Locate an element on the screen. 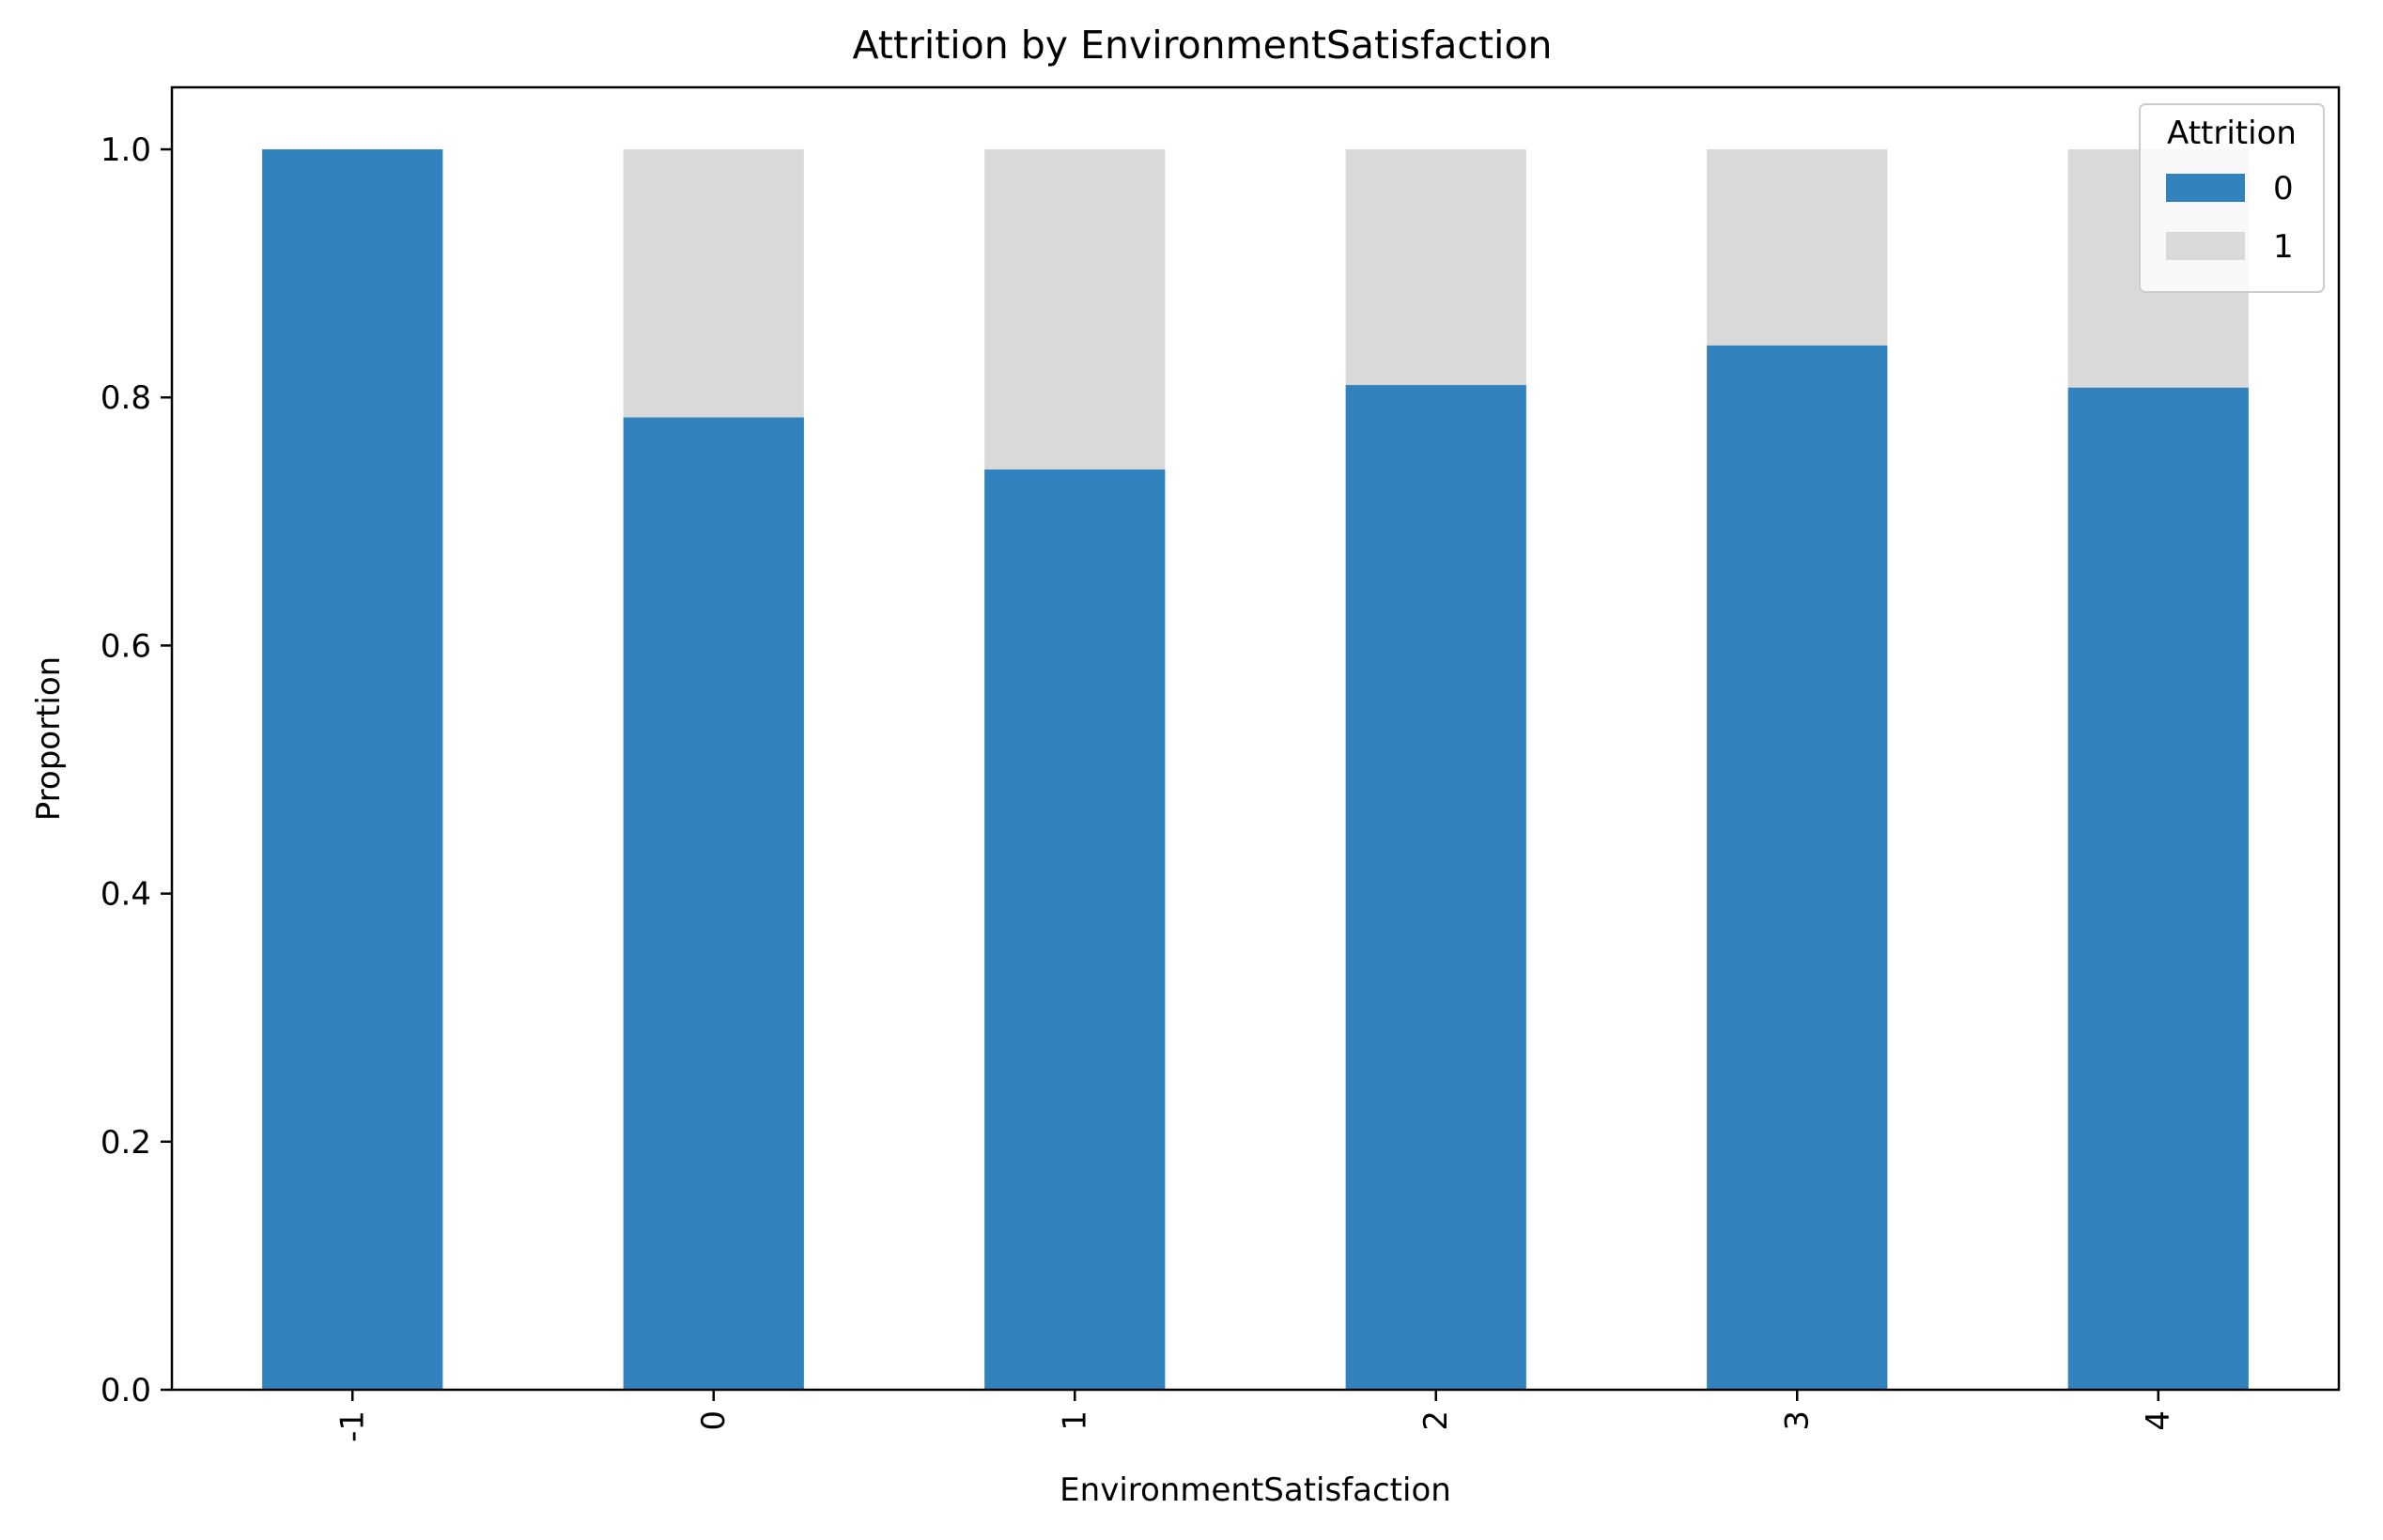 This screenshot has height=1540, width=2383. x-axis: -1 0 1 2 3 4 is located at coordinates (1255, 1416).